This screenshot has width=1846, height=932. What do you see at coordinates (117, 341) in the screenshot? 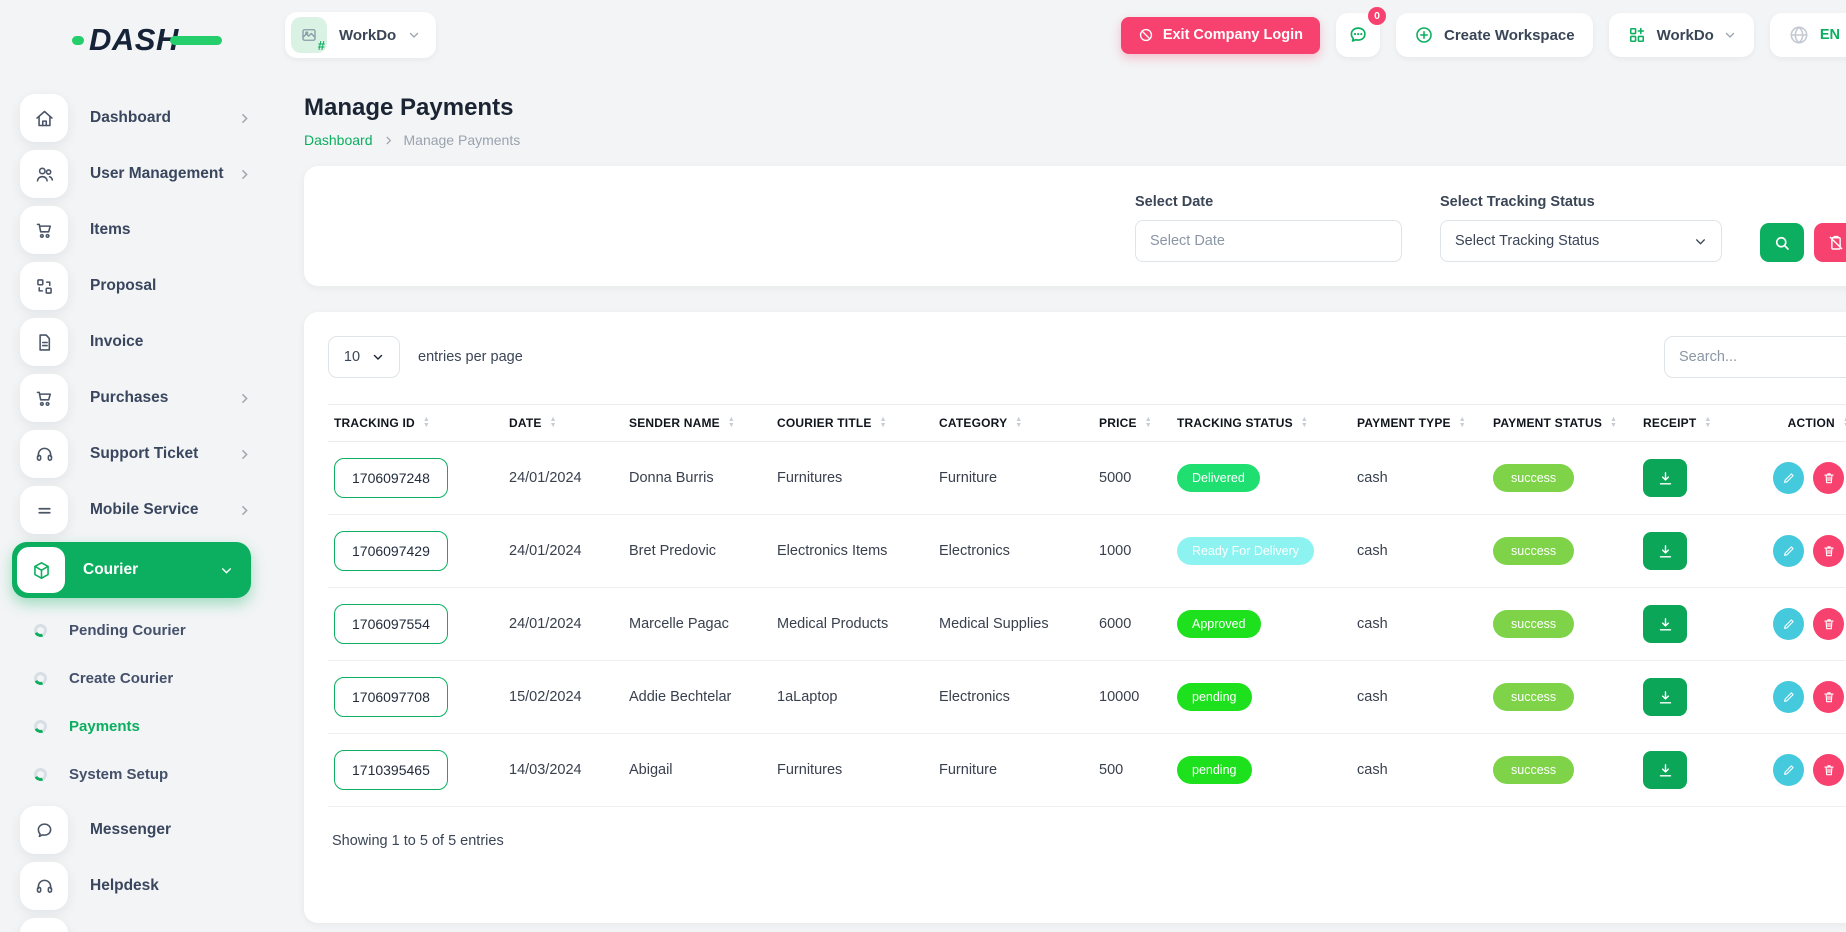
I see `sidebar-item-label: Invoice` at bounding box center [117, 341].